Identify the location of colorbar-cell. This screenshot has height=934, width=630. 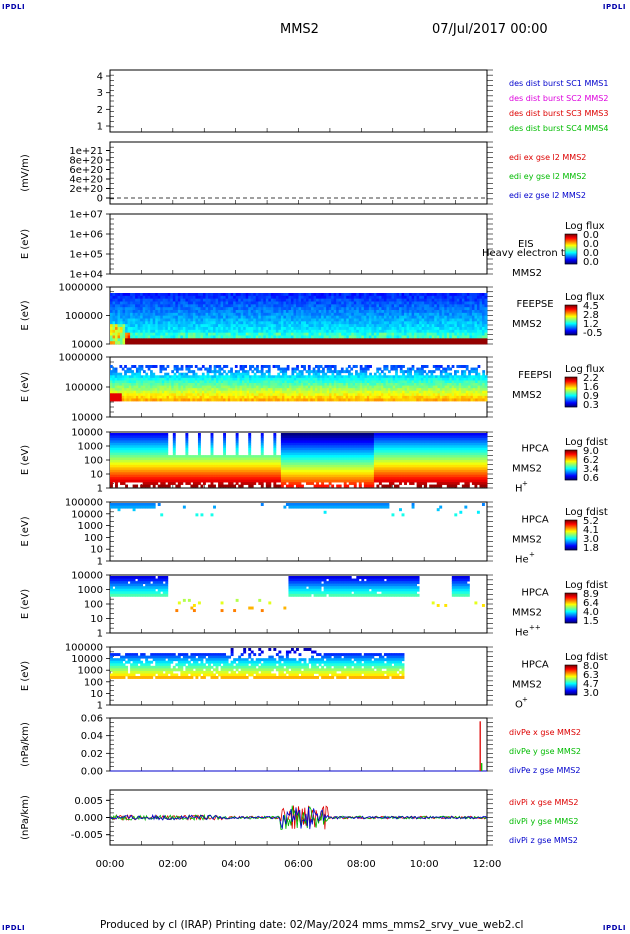
(571, 332).